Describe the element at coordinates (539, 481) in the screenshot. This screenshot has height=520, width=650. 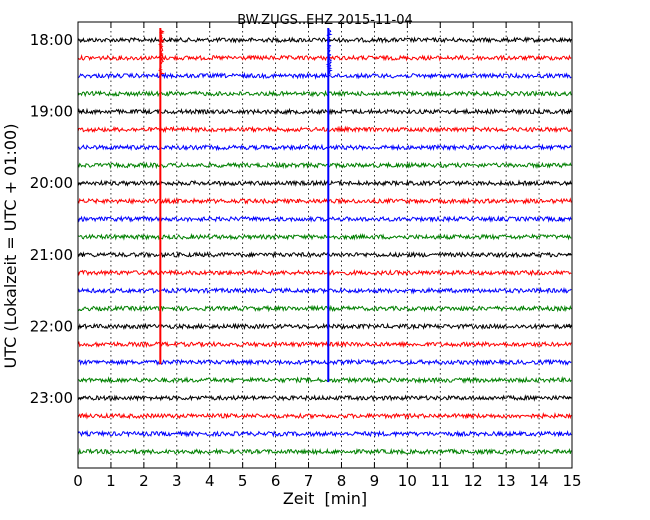
I see `x-tick-label: 14` at that location.